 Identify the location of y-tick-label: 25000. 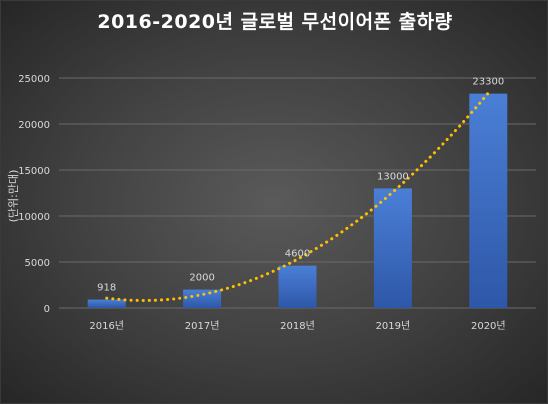
(34, 79).